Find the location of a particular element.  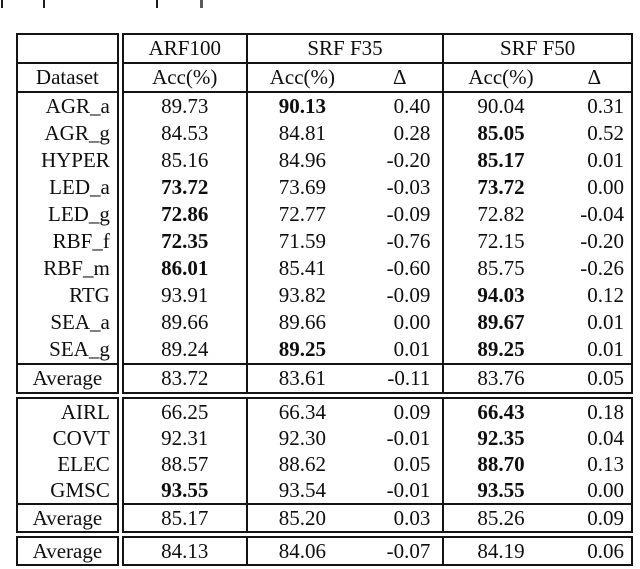

srf-f35-acc-cell: 92.30 is located at coordinates (301, 438).